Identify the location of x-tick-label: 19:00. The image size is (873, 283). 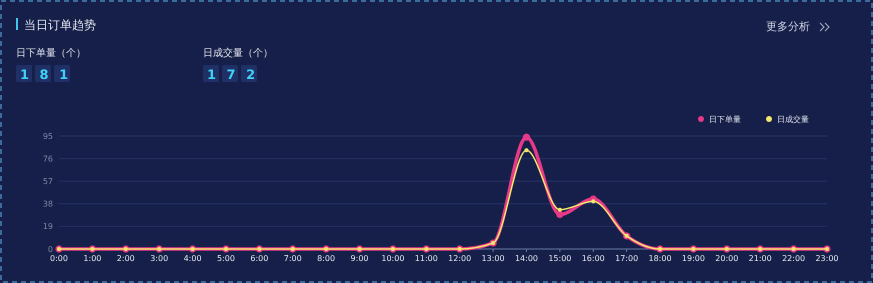
(693, 258).